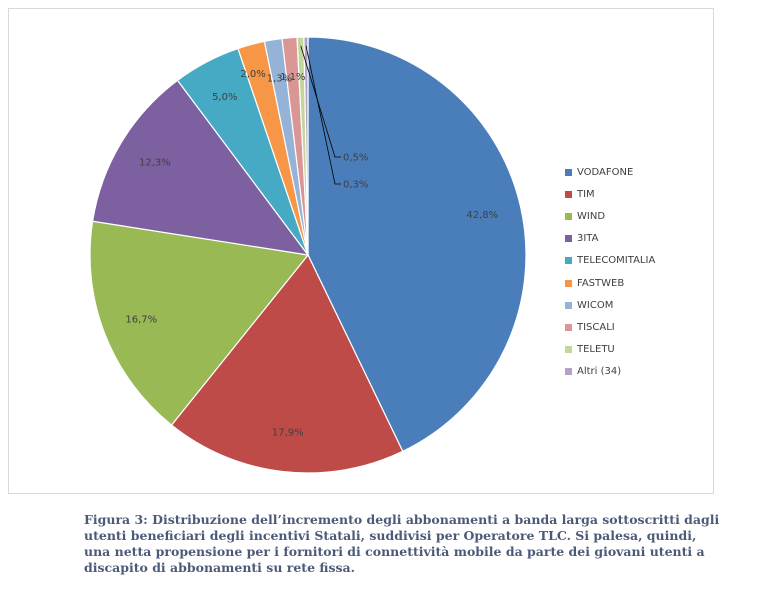 The height and width of the screenshot is (598, 767). I want to click on legend-swatch-tiscali, so click(568, 327).